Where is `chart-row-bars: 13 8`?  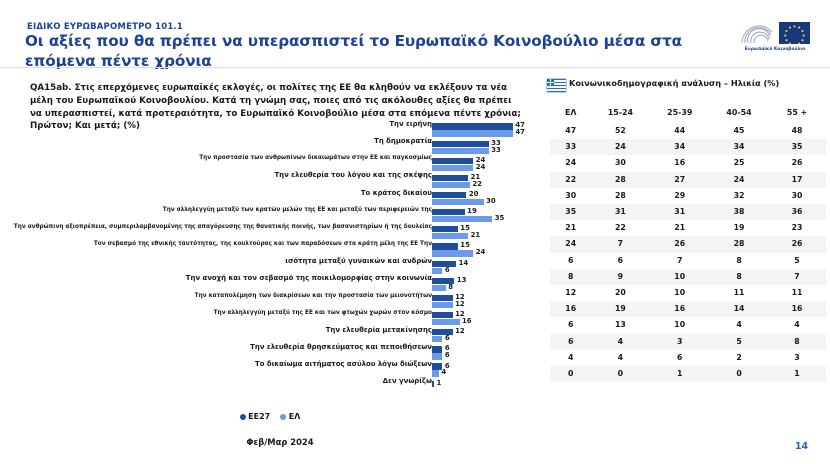
chart-row-bars: 13 8 is located at coordinates (486, 283).